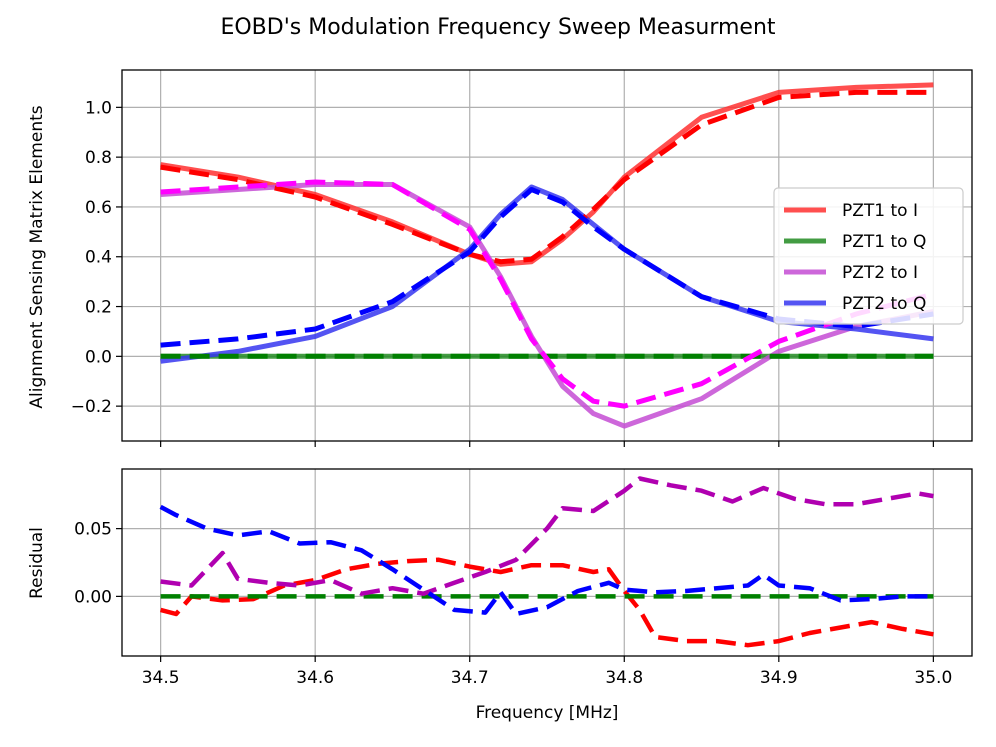 Image resolution: width=996 pixels, height=747 pixels. I want to click on bottom-xtick-label-5: 35.0, so click(933, 678).